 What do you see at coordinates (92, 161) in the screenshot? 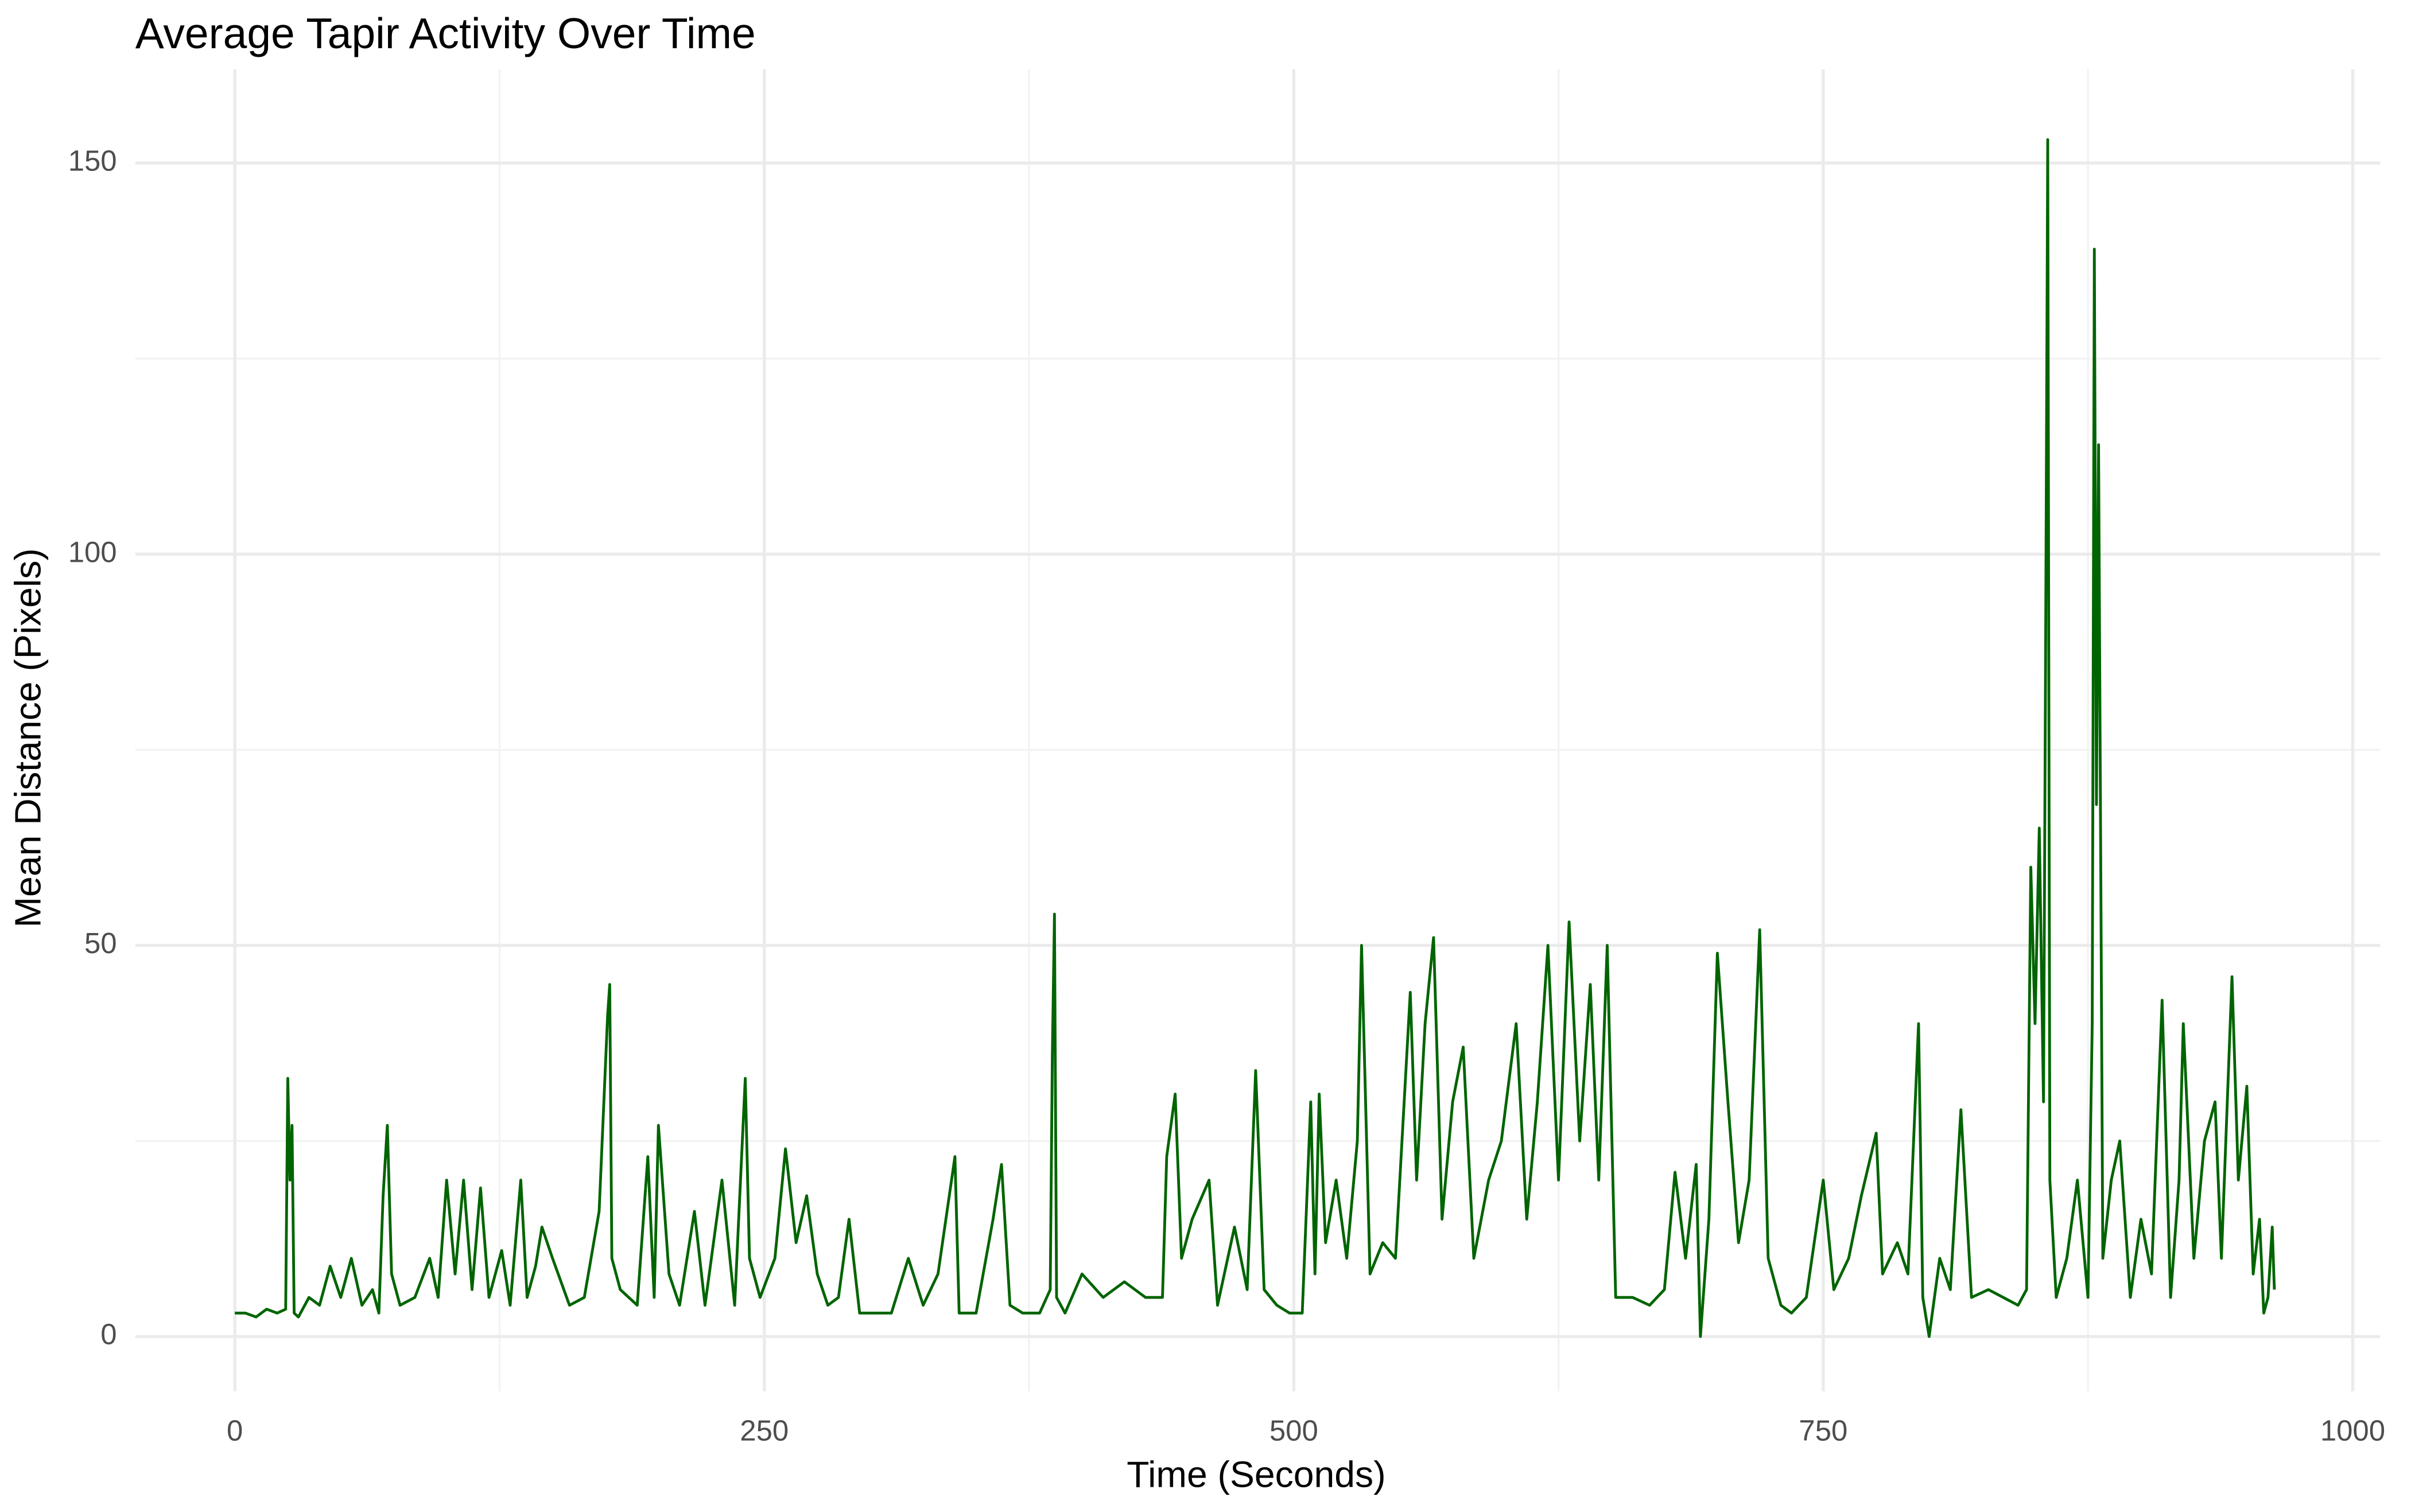
I see `y-tick-label: 150` at bounding box center [92, 161].